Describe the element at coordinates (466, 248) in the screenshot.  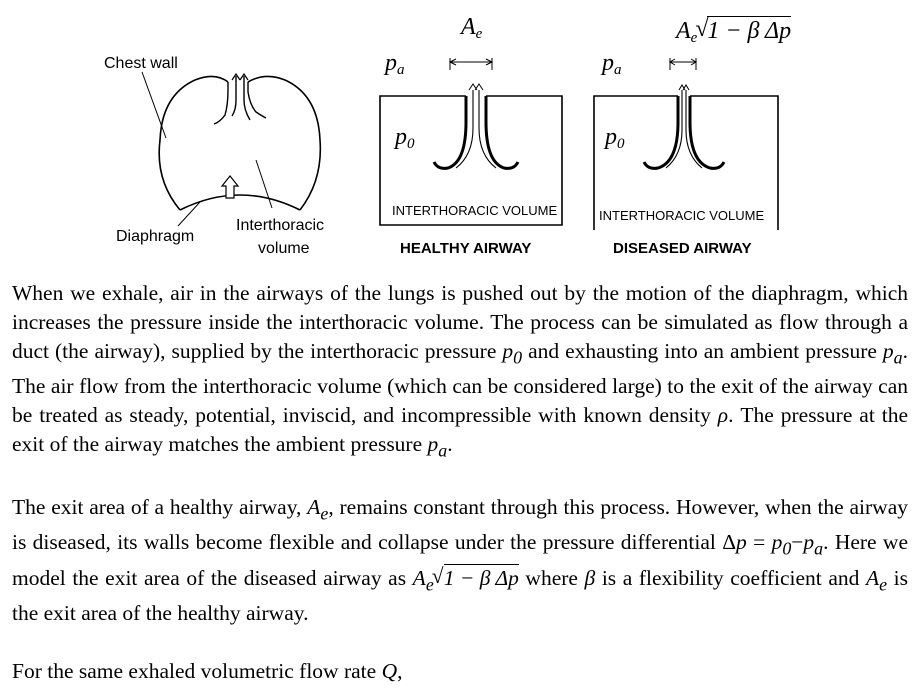
I see `healthy-airway-caption: HEALTHY AIRWAY` at that location.